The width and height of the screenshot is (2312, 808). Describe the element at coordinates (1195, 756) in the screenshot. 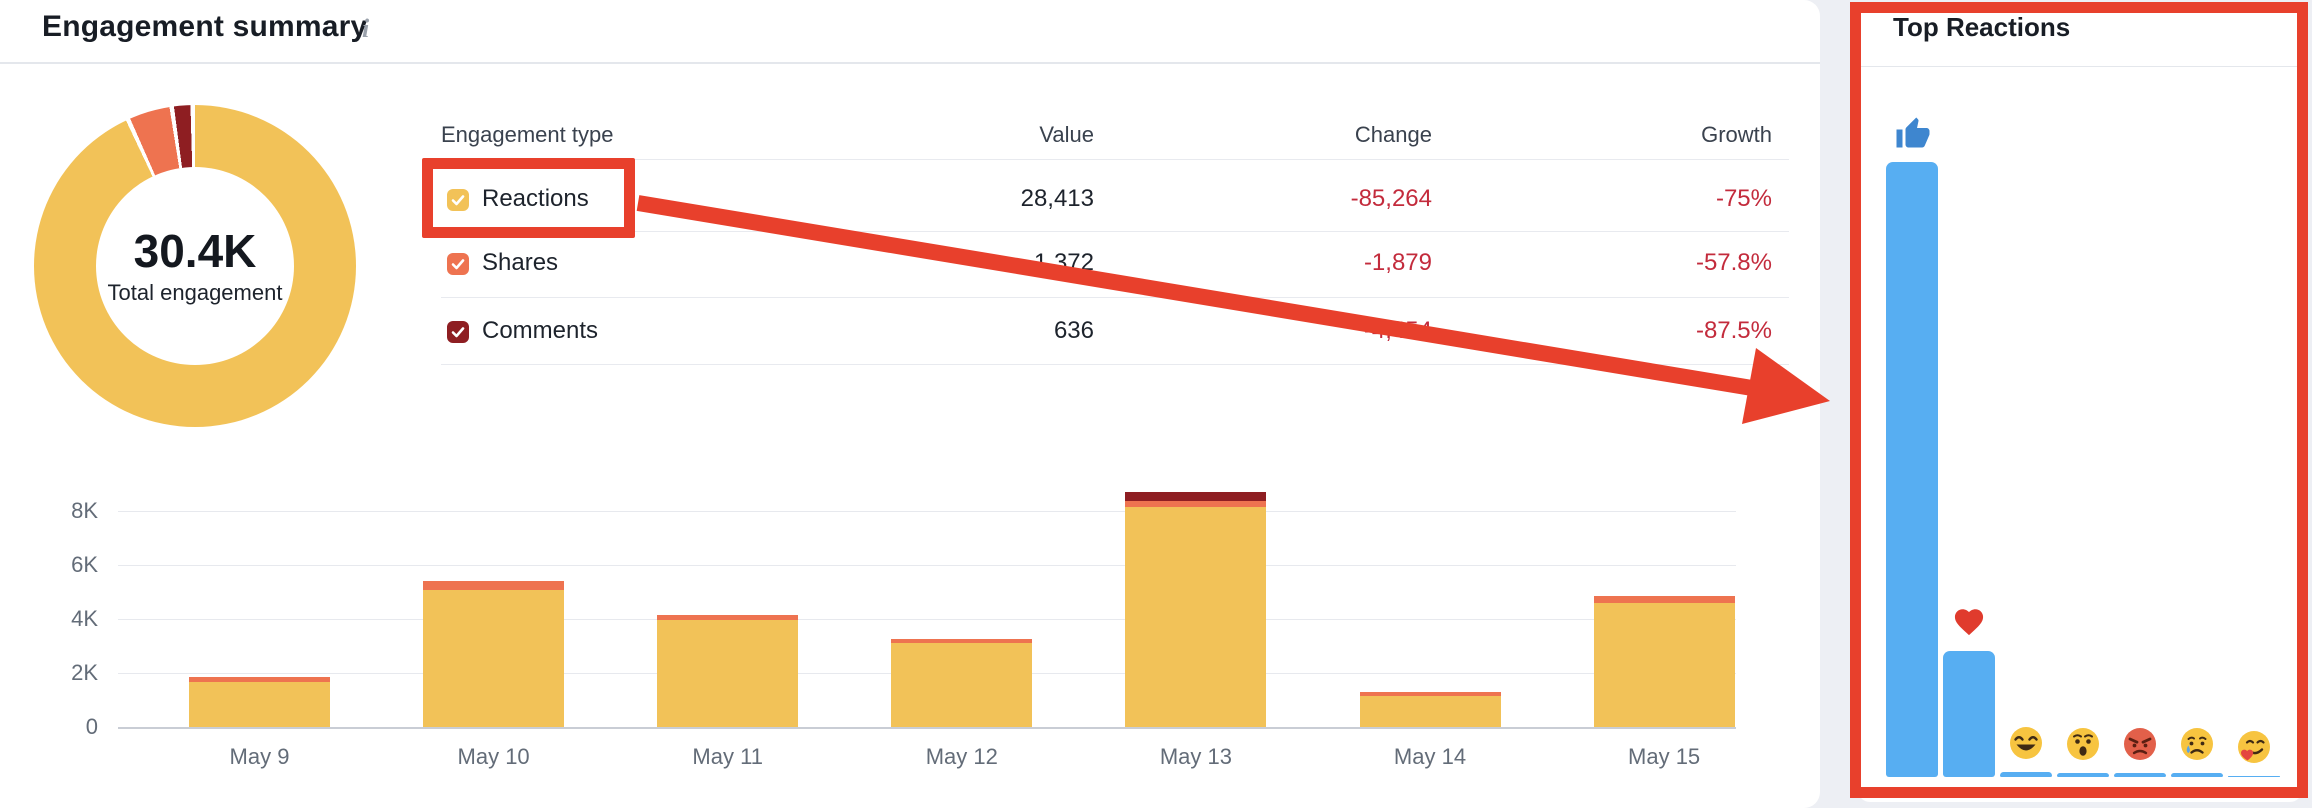

I see `x-axis-label: May 13` at that location.